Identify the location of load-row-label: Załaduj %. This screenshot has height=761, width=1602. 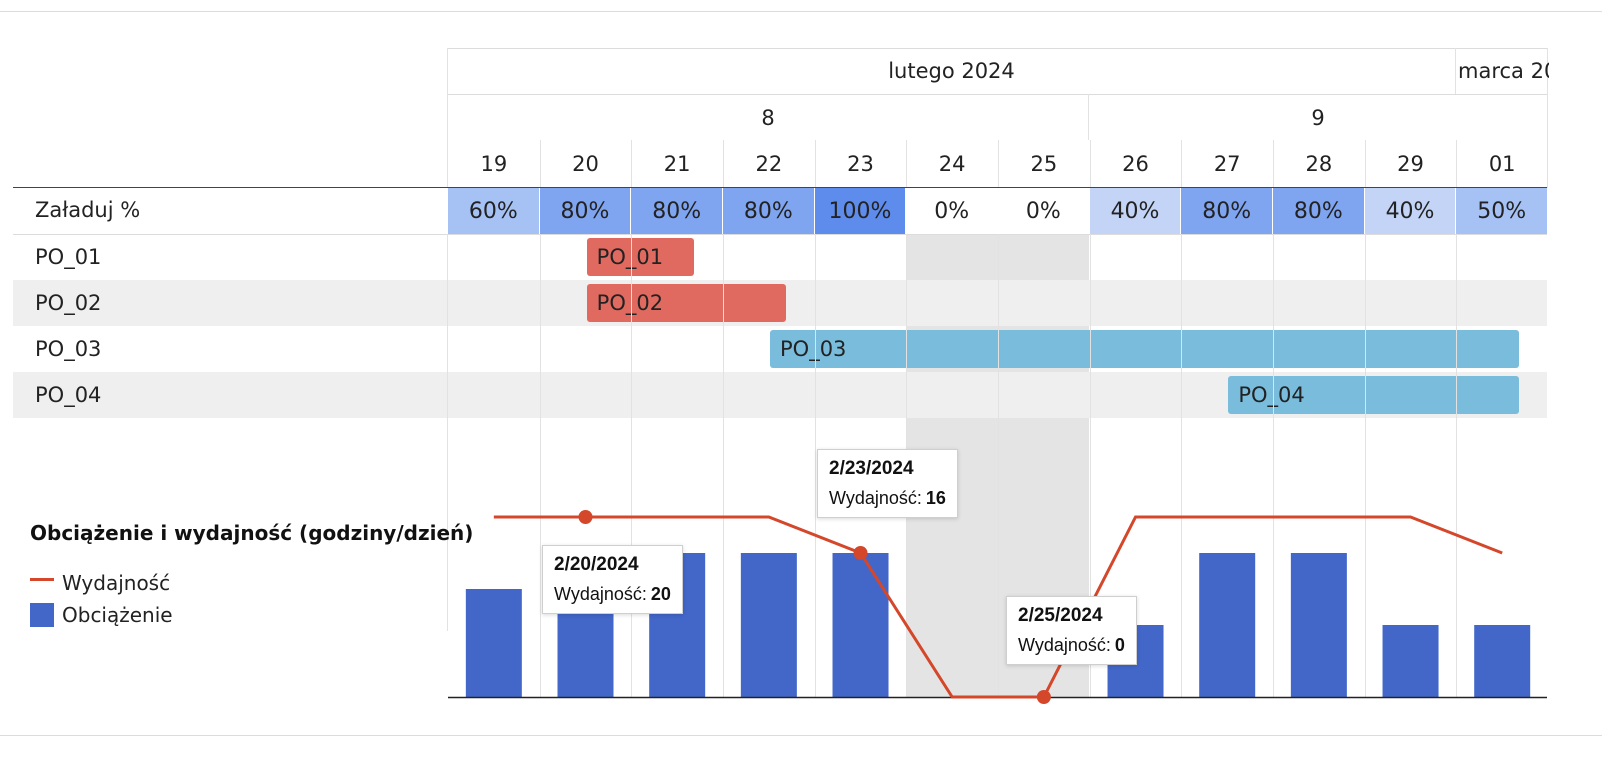
(88, 210).